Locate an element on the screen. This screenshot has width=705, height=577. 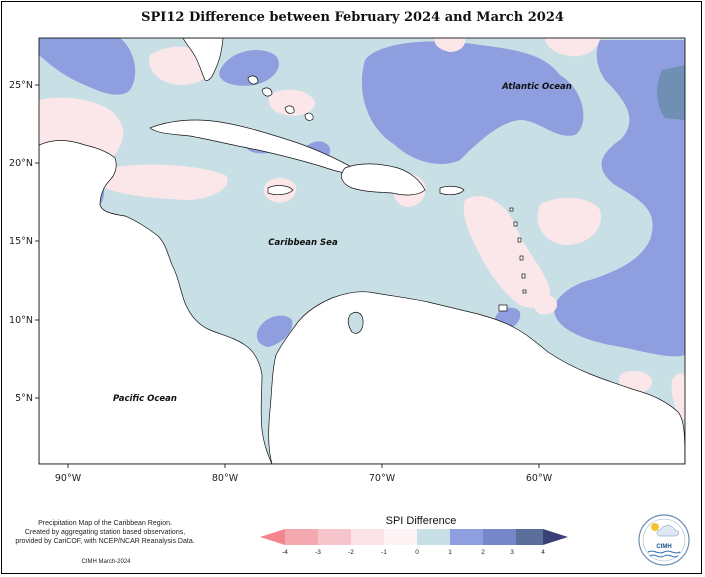
label-atlantic-ocean: Atlantic Ocean is located at coordinates (536, 87).